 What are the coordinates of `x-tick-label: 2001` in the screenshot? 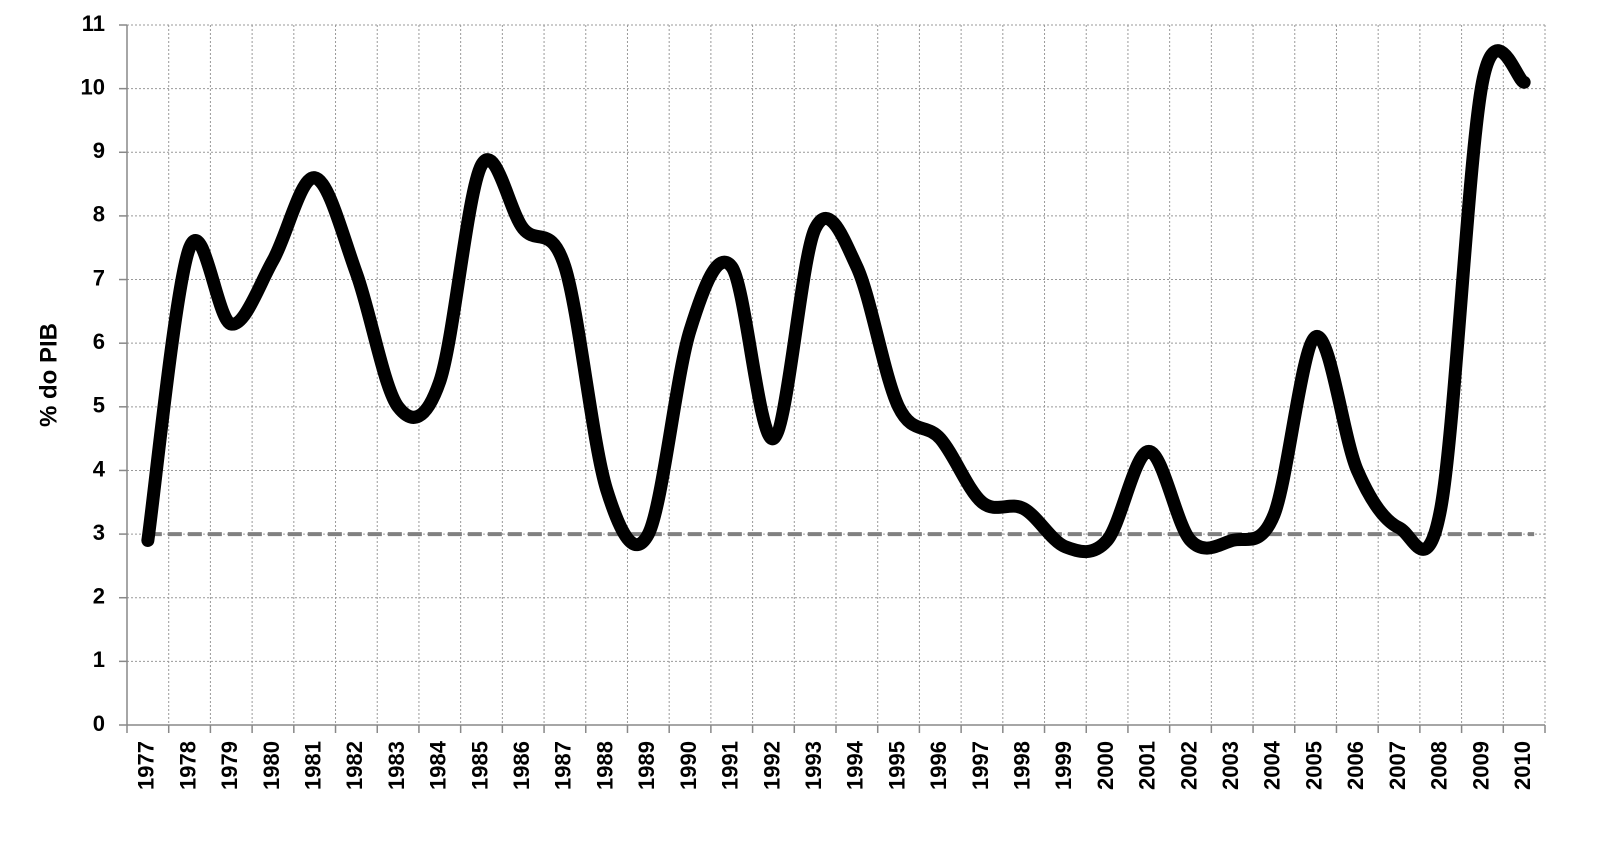 It's located at (1147, 765).